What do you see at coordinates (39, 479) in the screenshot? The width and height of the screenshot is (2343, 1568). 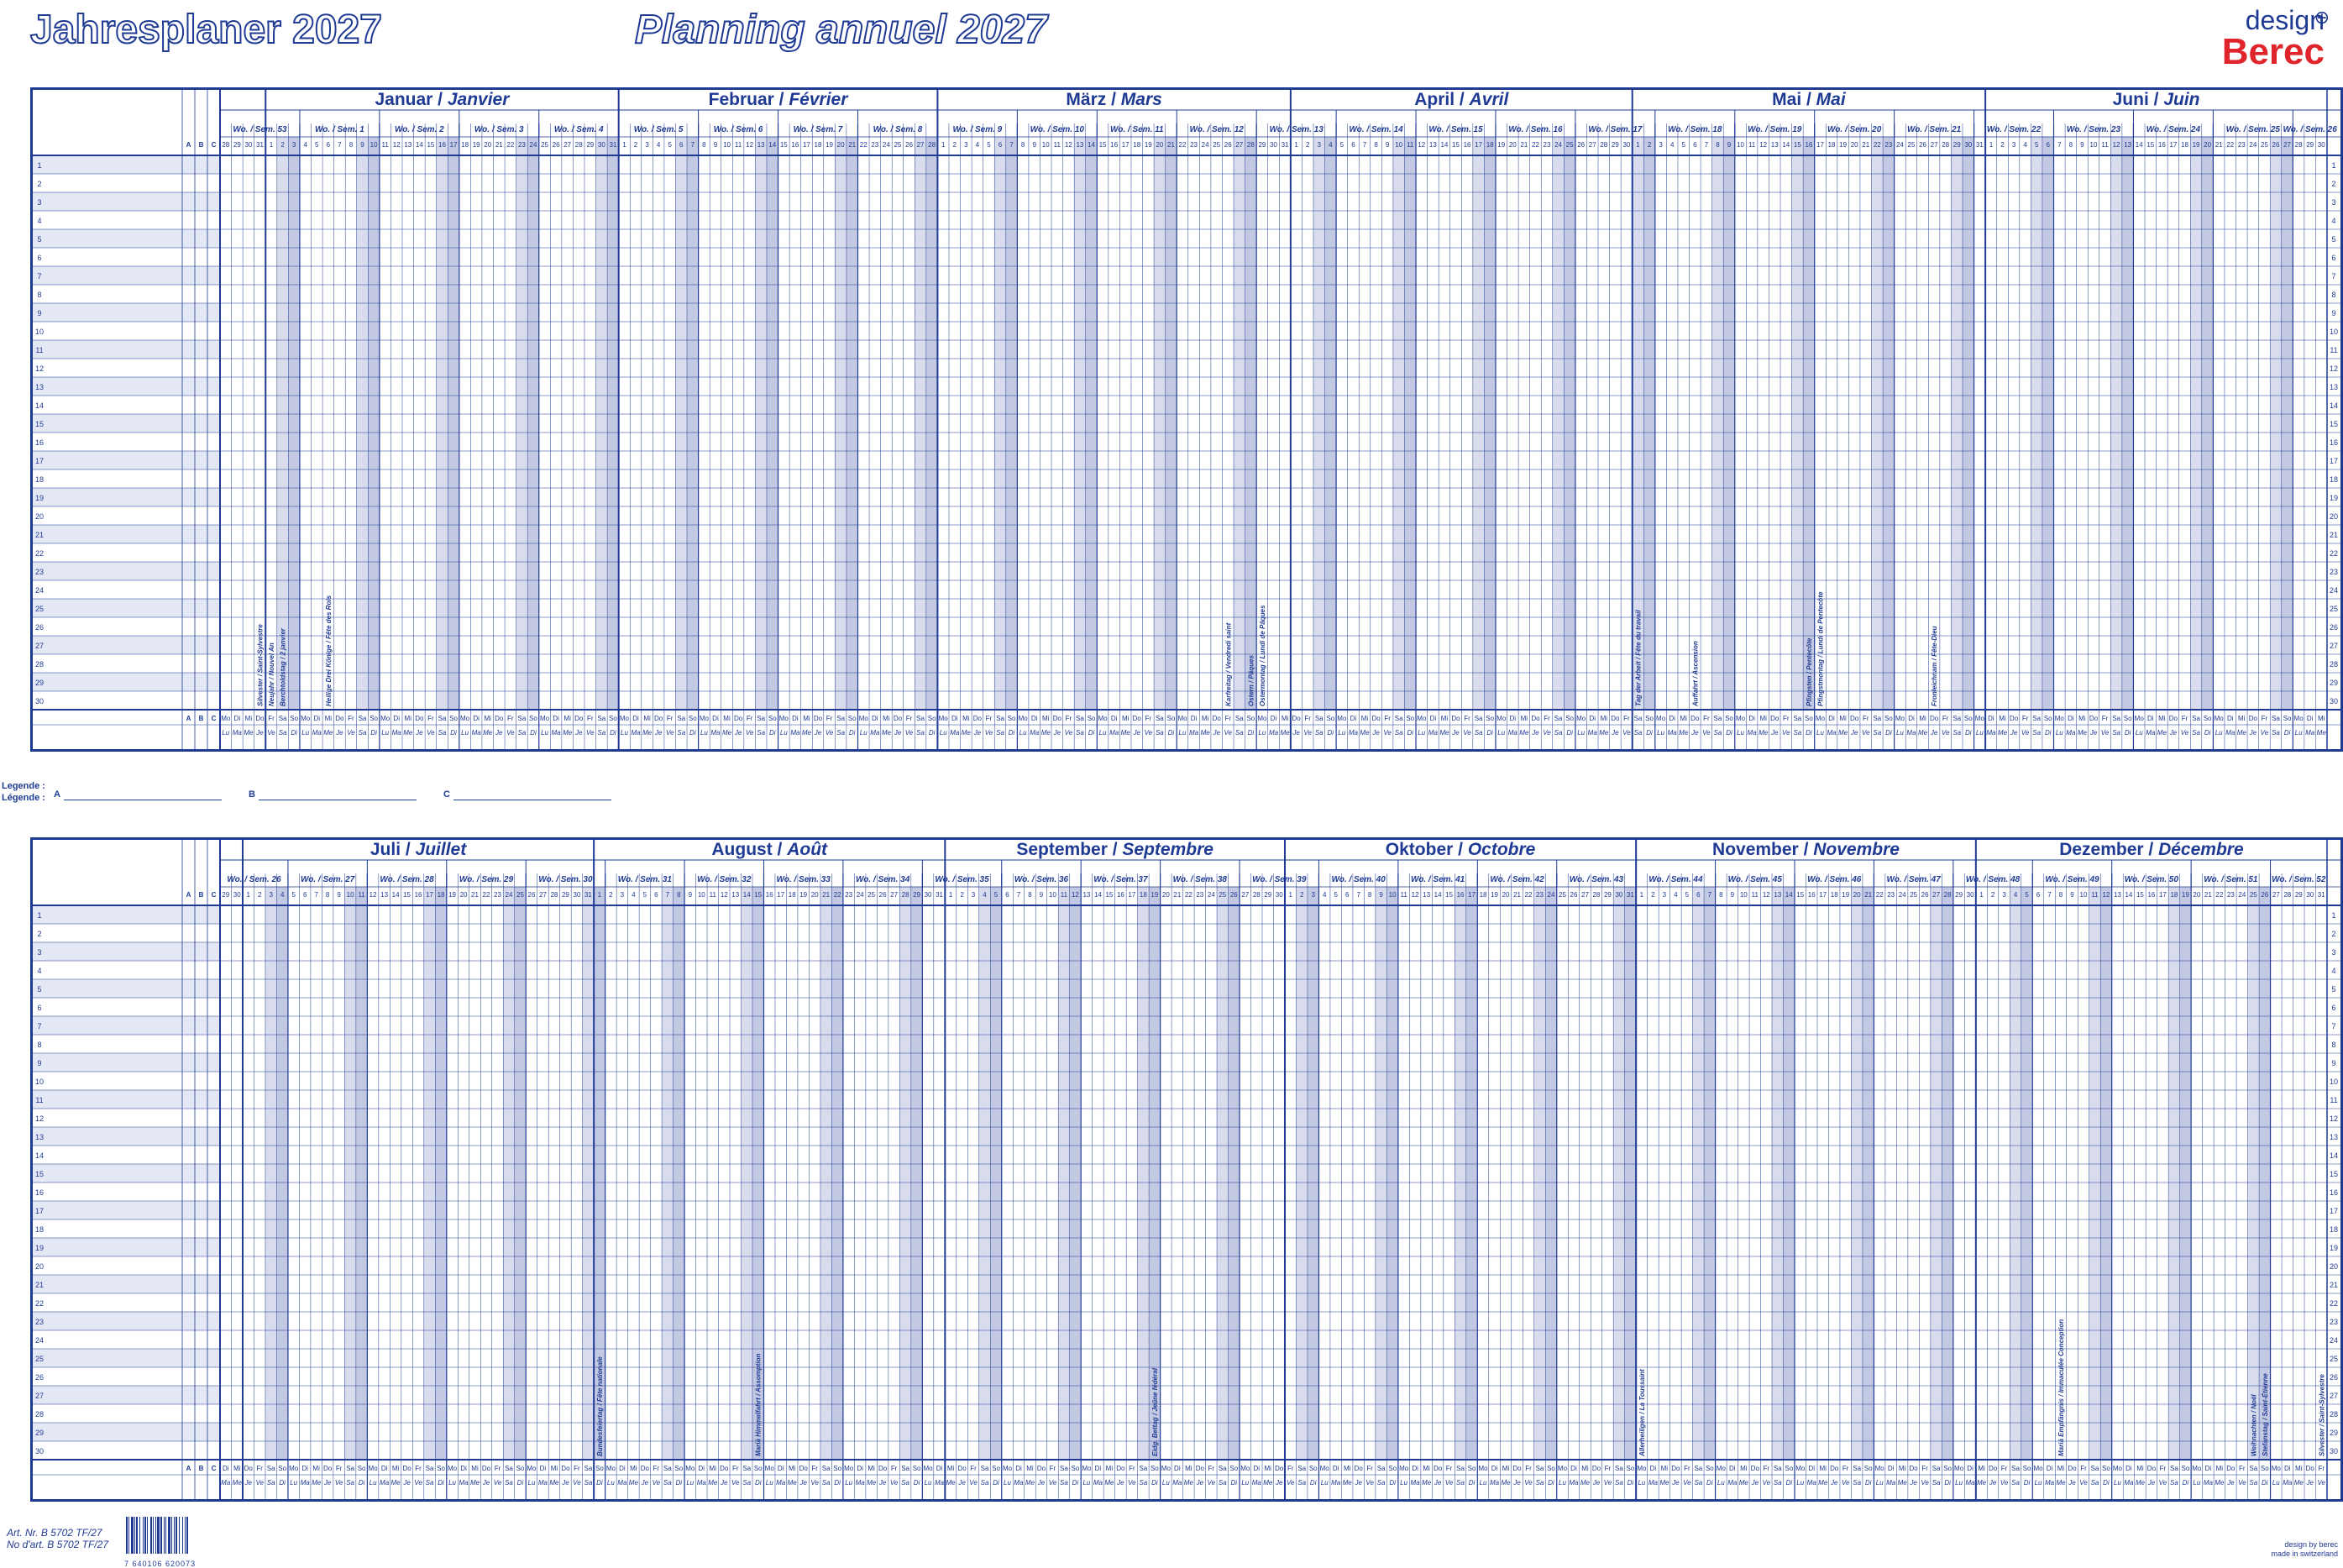 I see `row-number-left: 18` at bounding box center [39, 479].